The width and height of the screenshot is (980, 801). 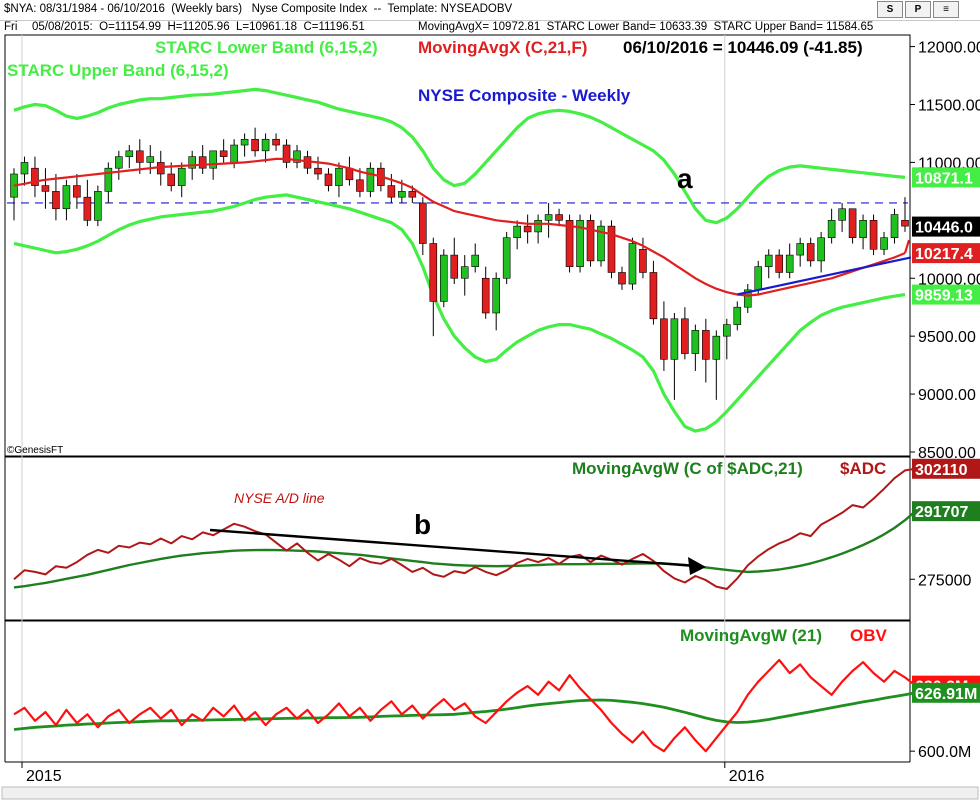 I want to click on divergence-arrow-line, so click(x=453, y=548).